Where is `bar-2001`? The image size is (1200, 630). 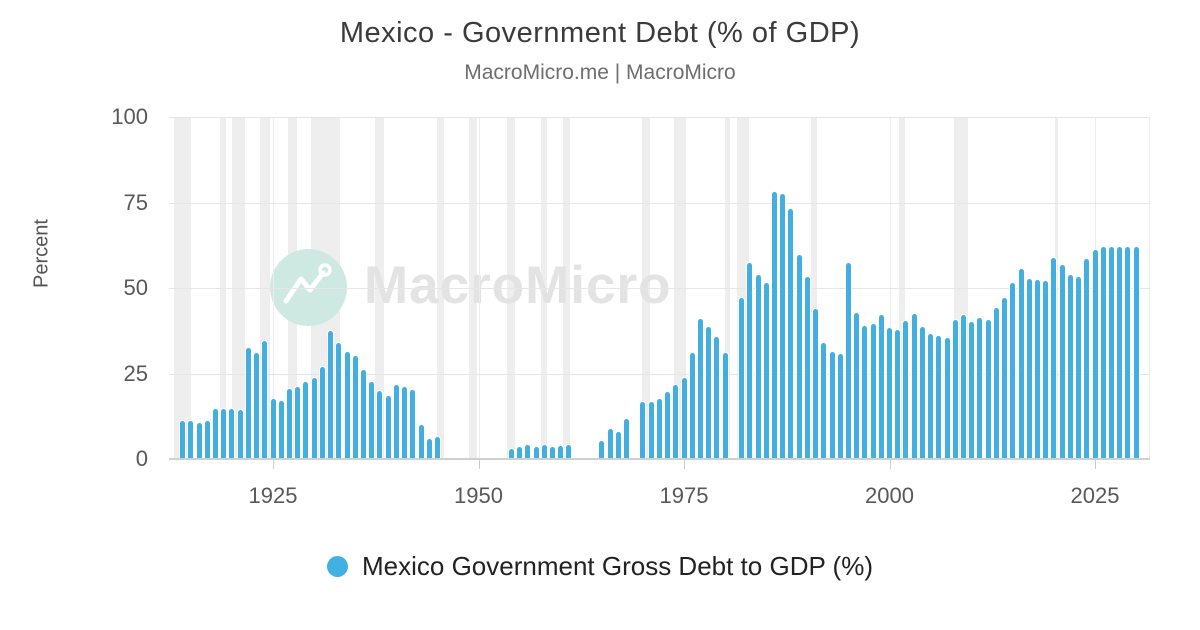 bar-2001 is located at coordinates (898, 394).